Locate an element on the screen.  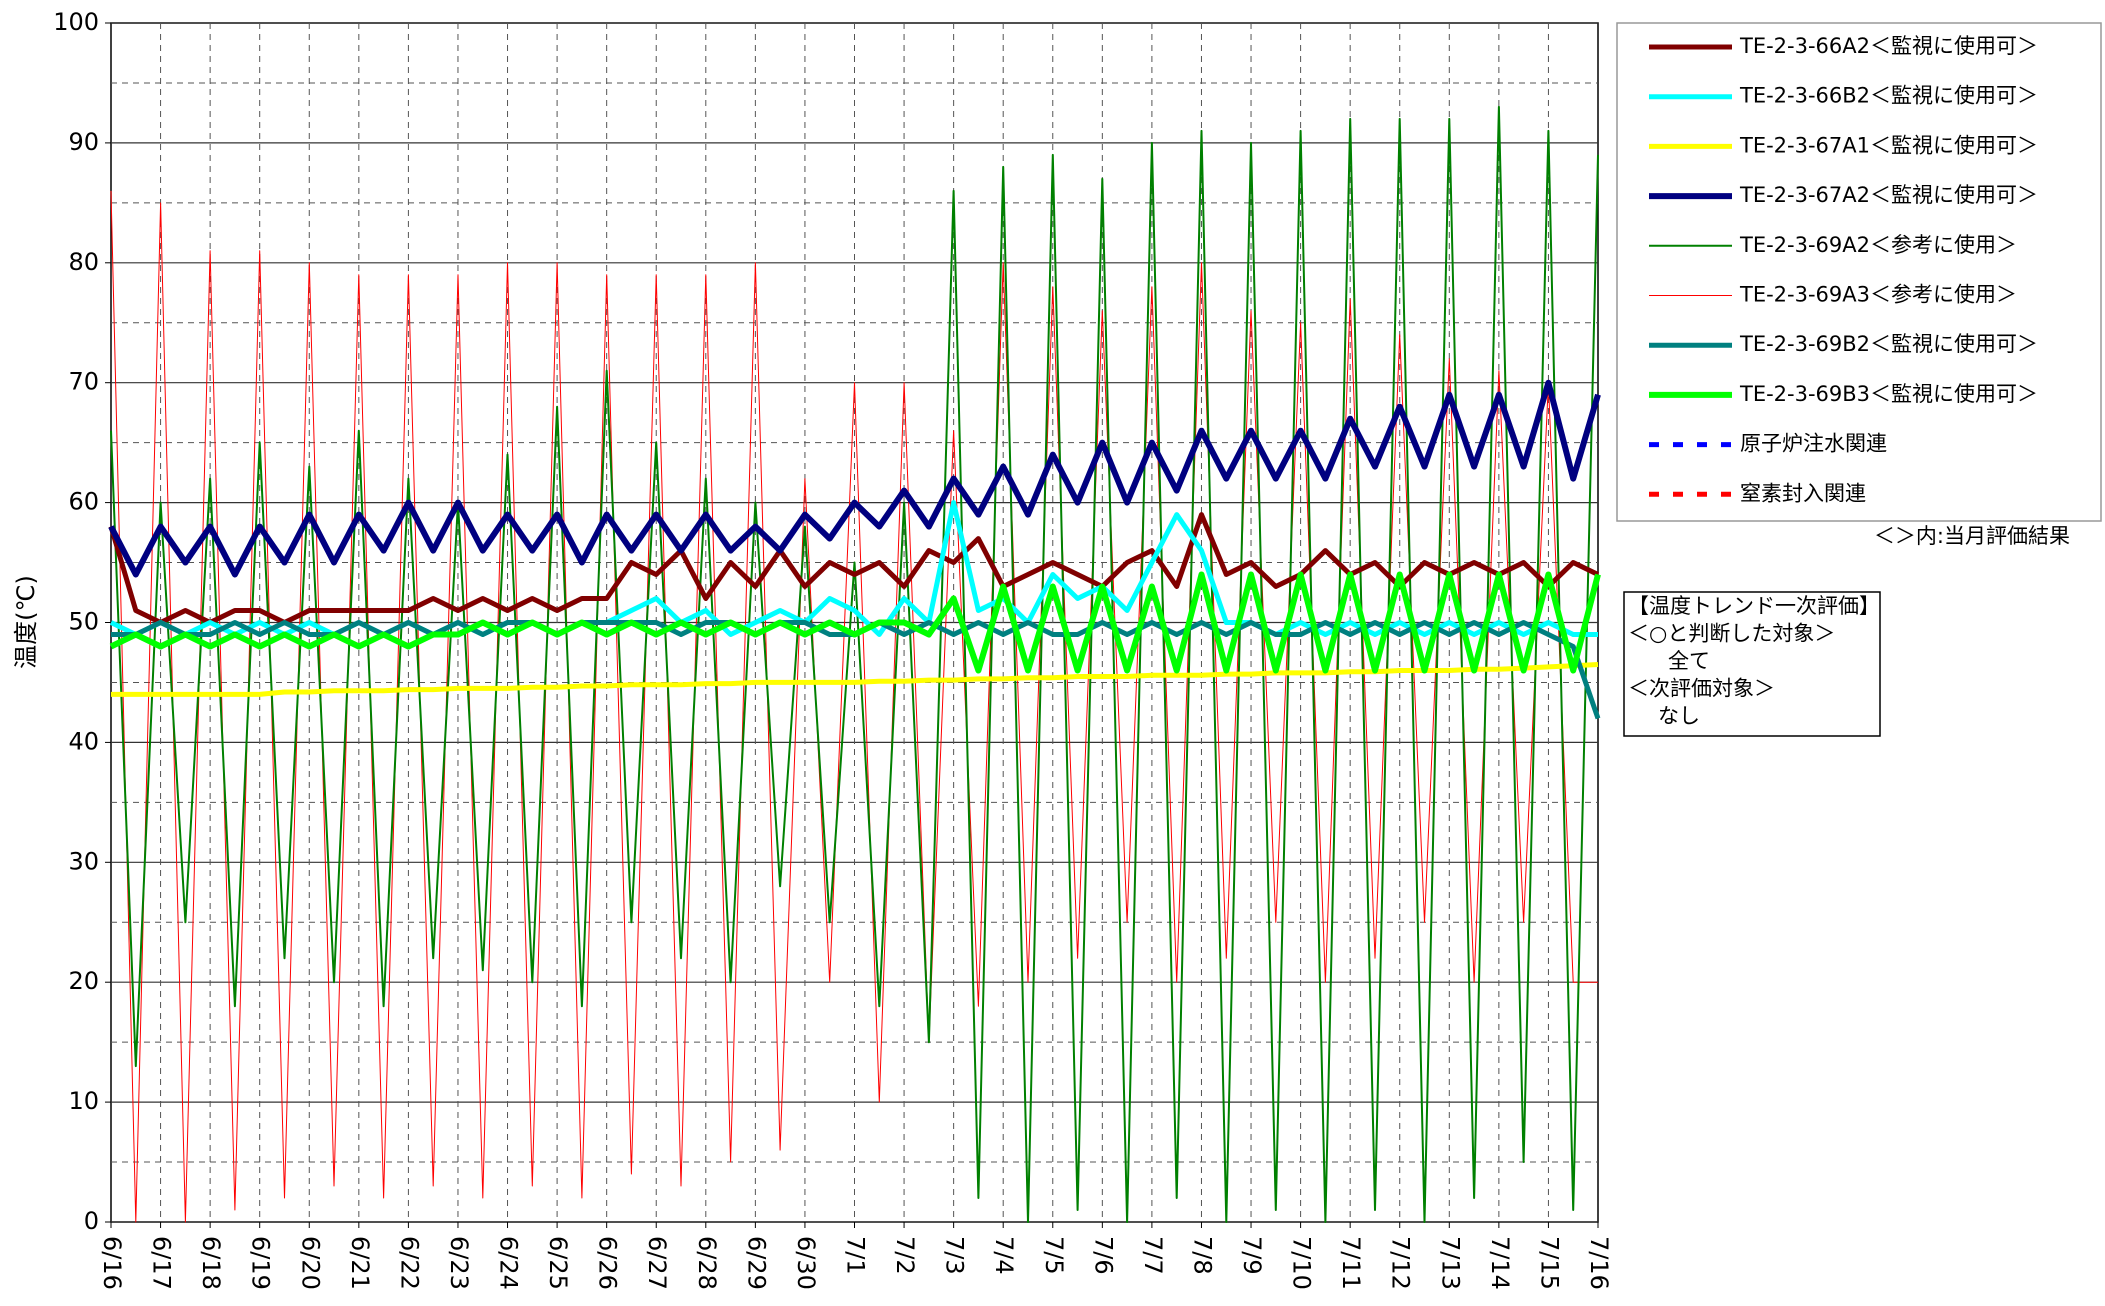
legend-label: TE-2-3-66B2＜監視に使用可＞ is located at coordinates (1888, 96).